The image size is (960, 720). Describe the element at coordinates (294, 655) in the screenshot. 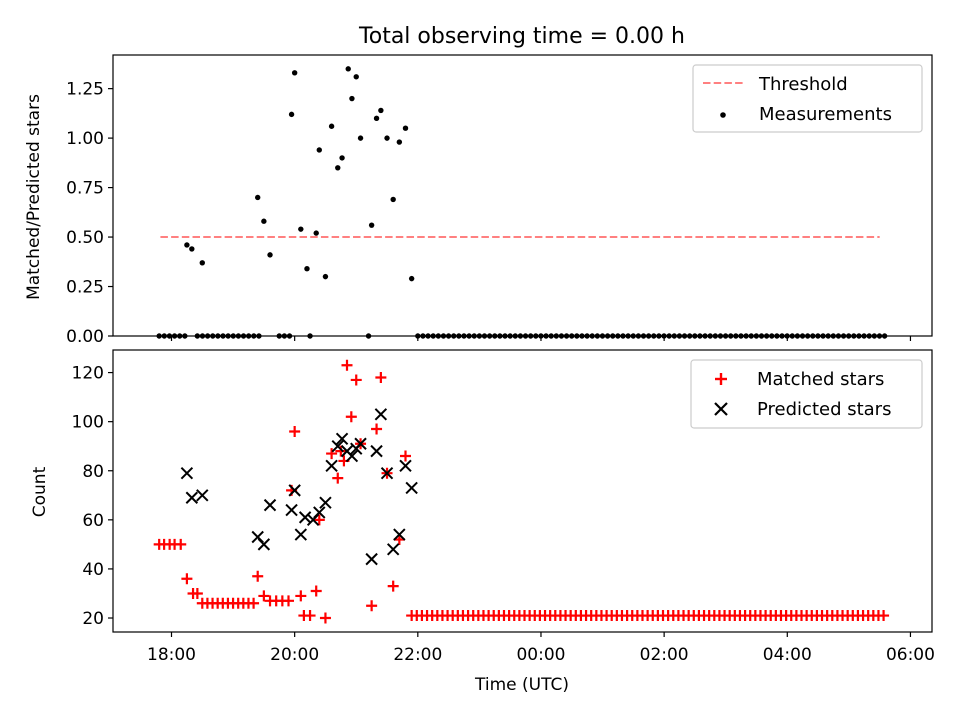

I see `x-tick-label: 20:00` at that location.